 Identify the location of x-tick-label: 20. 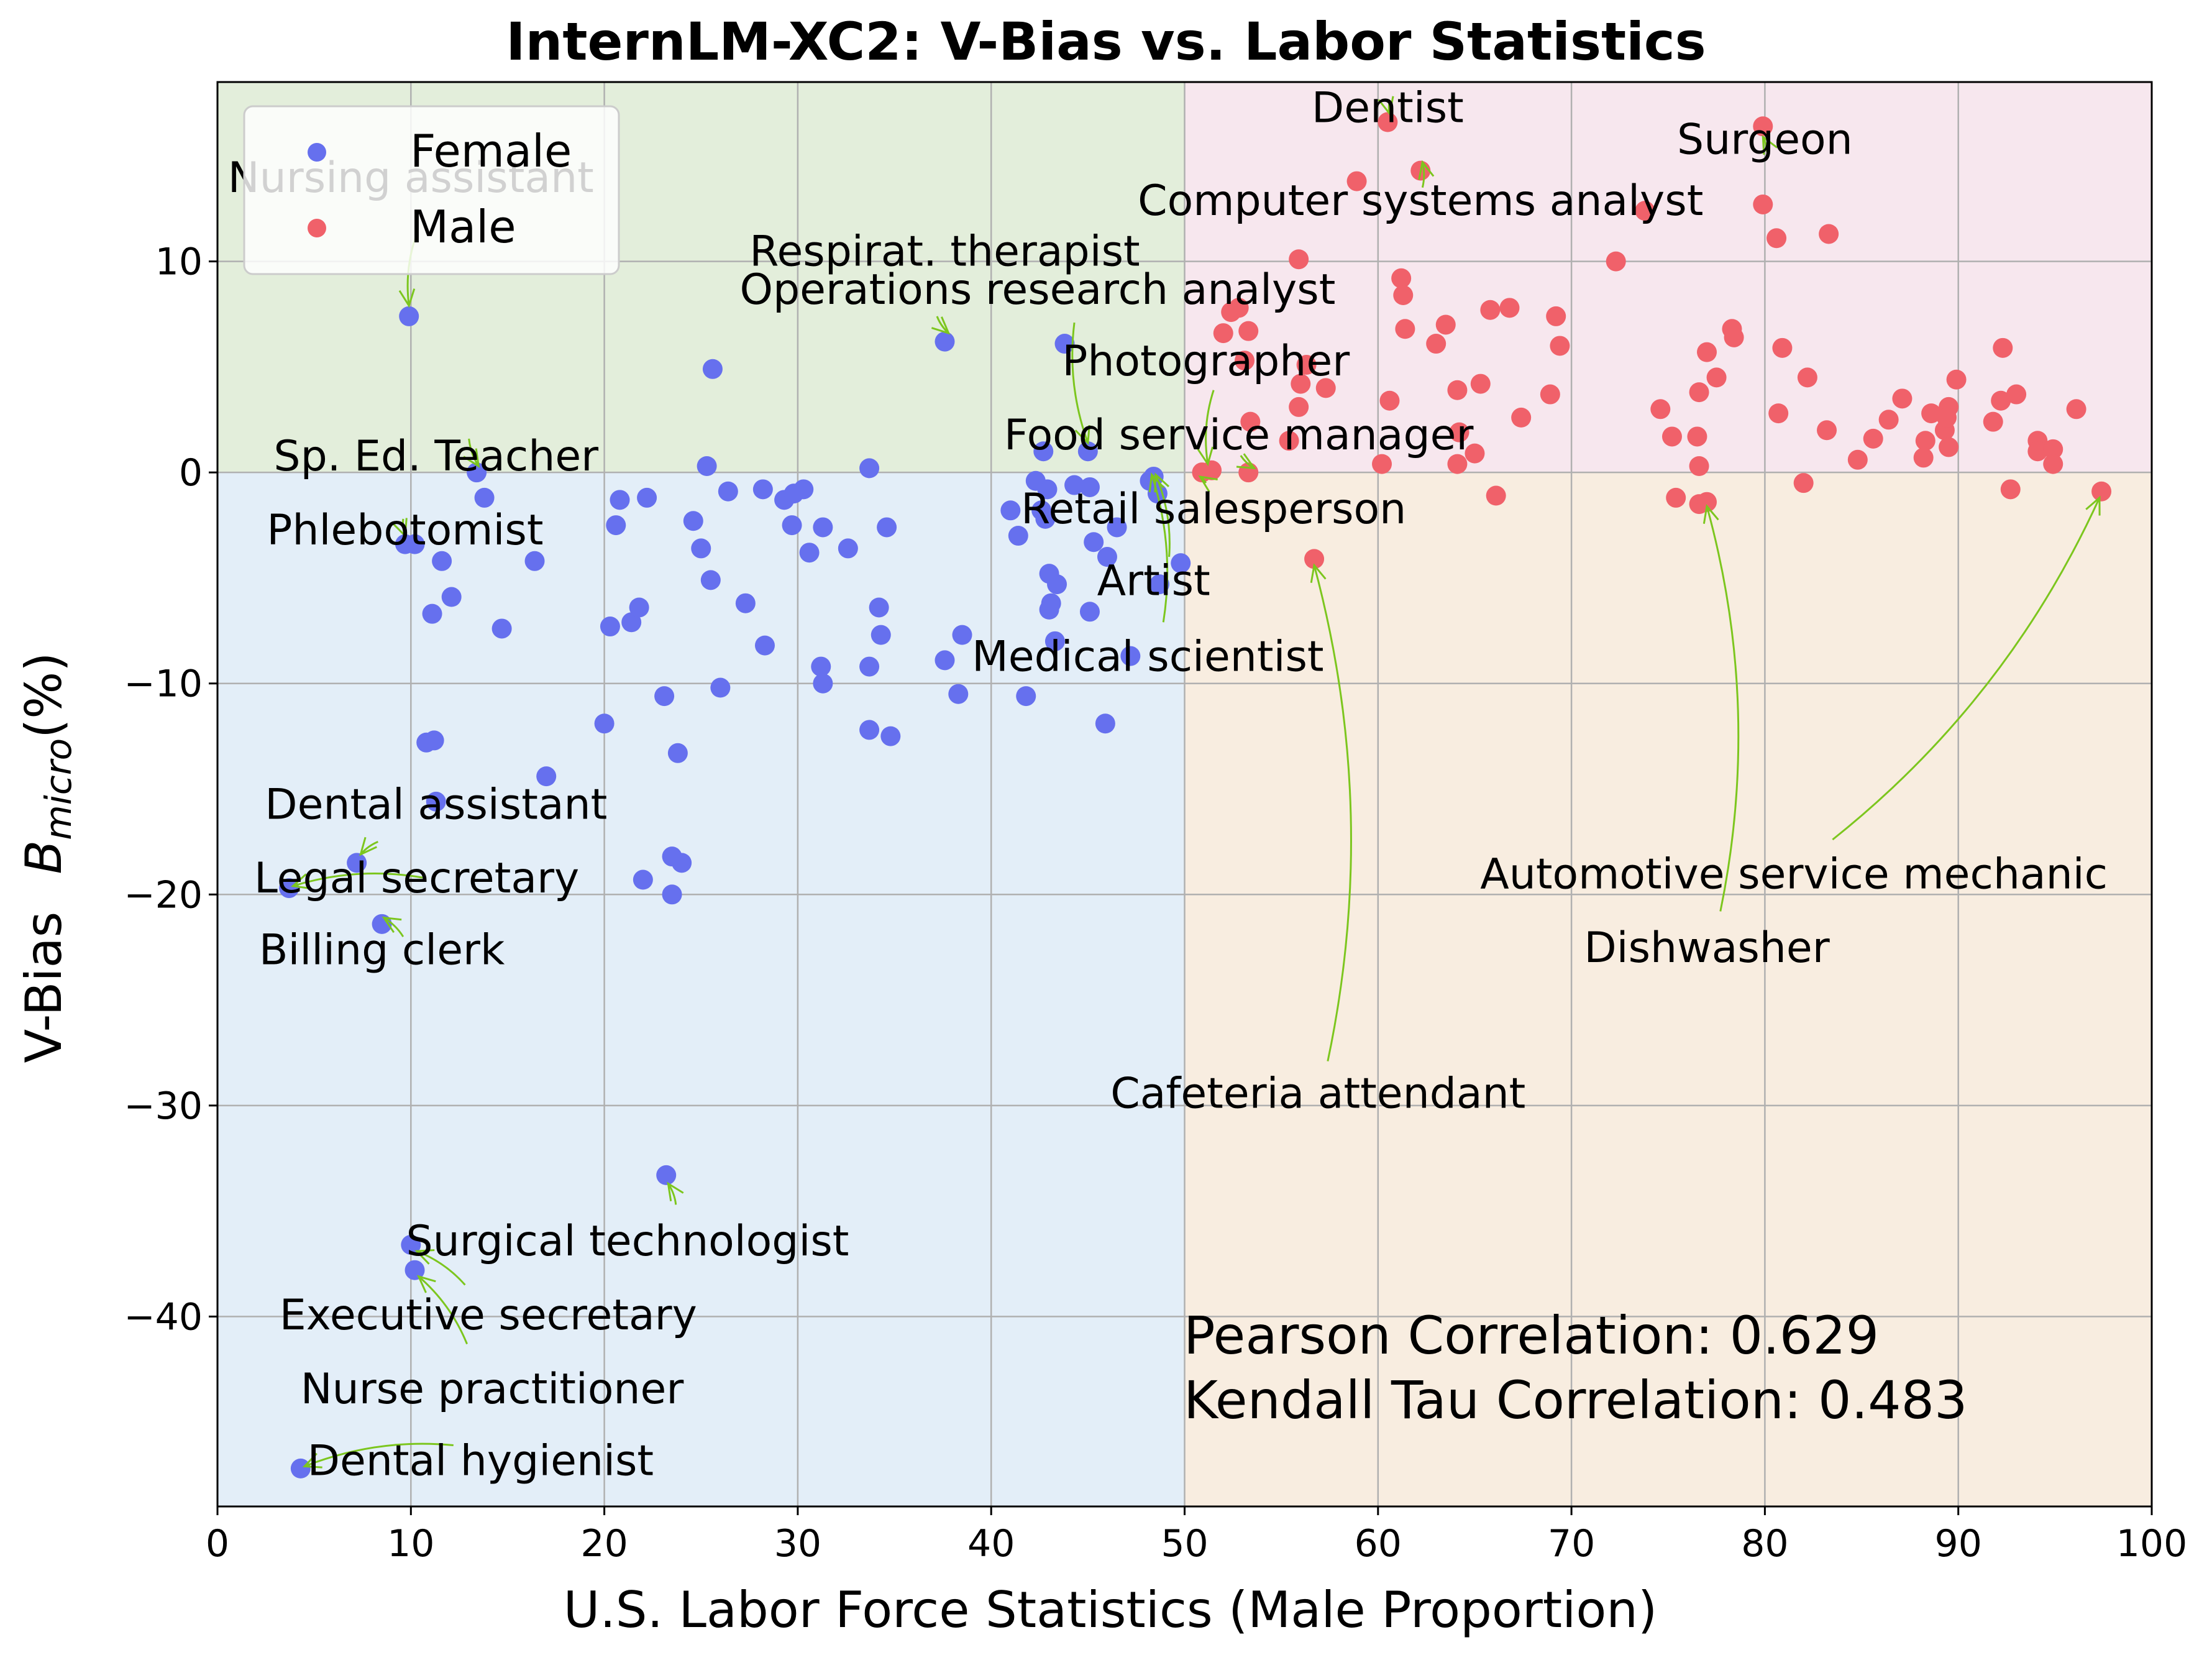
(604, 1544).